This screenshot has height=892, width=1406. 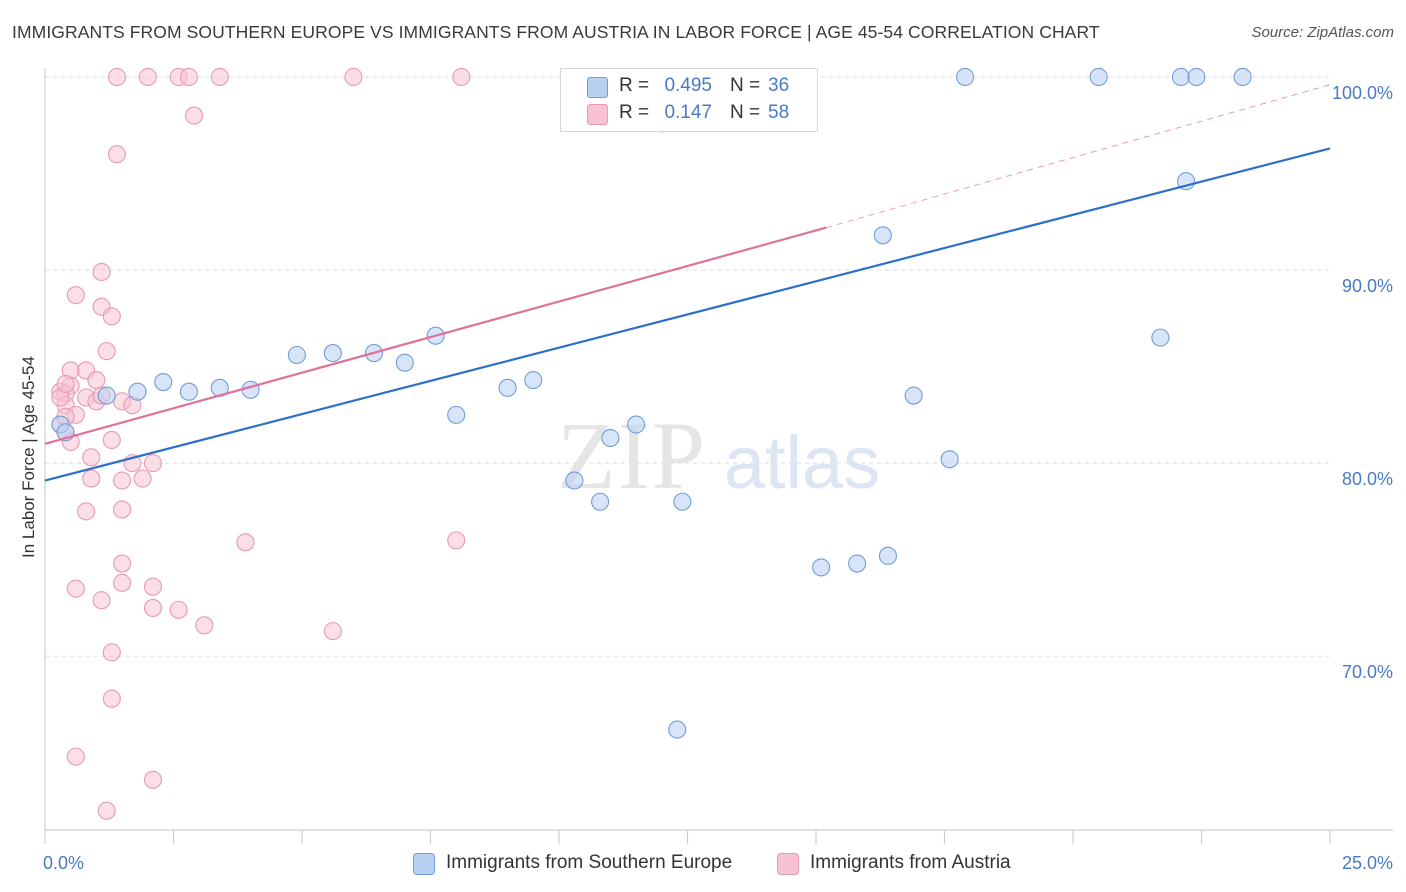 What do you see at coordinates (1367, 672) in the screenshot?
I see `y-tick-label: 70.0%` at bounding box center [1367, 672].